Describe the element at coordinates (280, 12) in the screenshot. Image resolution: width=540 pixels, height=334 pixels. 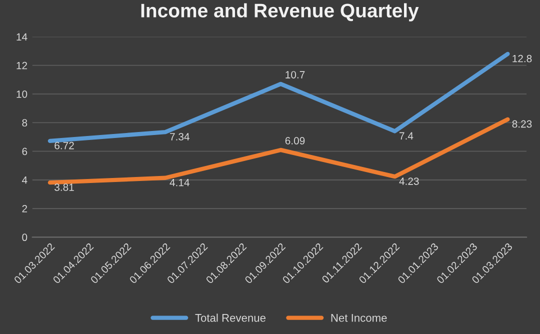
I see `chart-title: Income and Revenue Quartely` at that location.